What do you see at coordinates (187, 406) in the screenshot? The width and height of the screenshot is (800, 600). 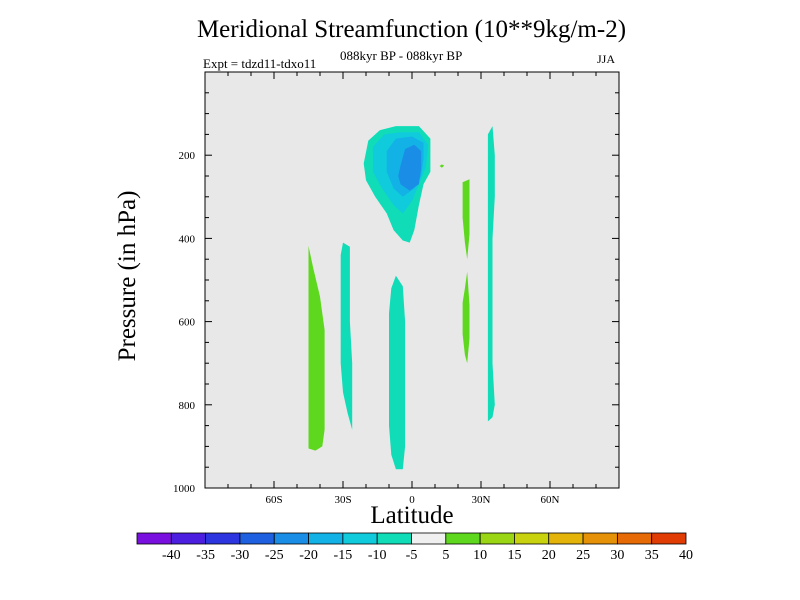 I see `y-tick-label: 800` at bounding box center [187, 406].